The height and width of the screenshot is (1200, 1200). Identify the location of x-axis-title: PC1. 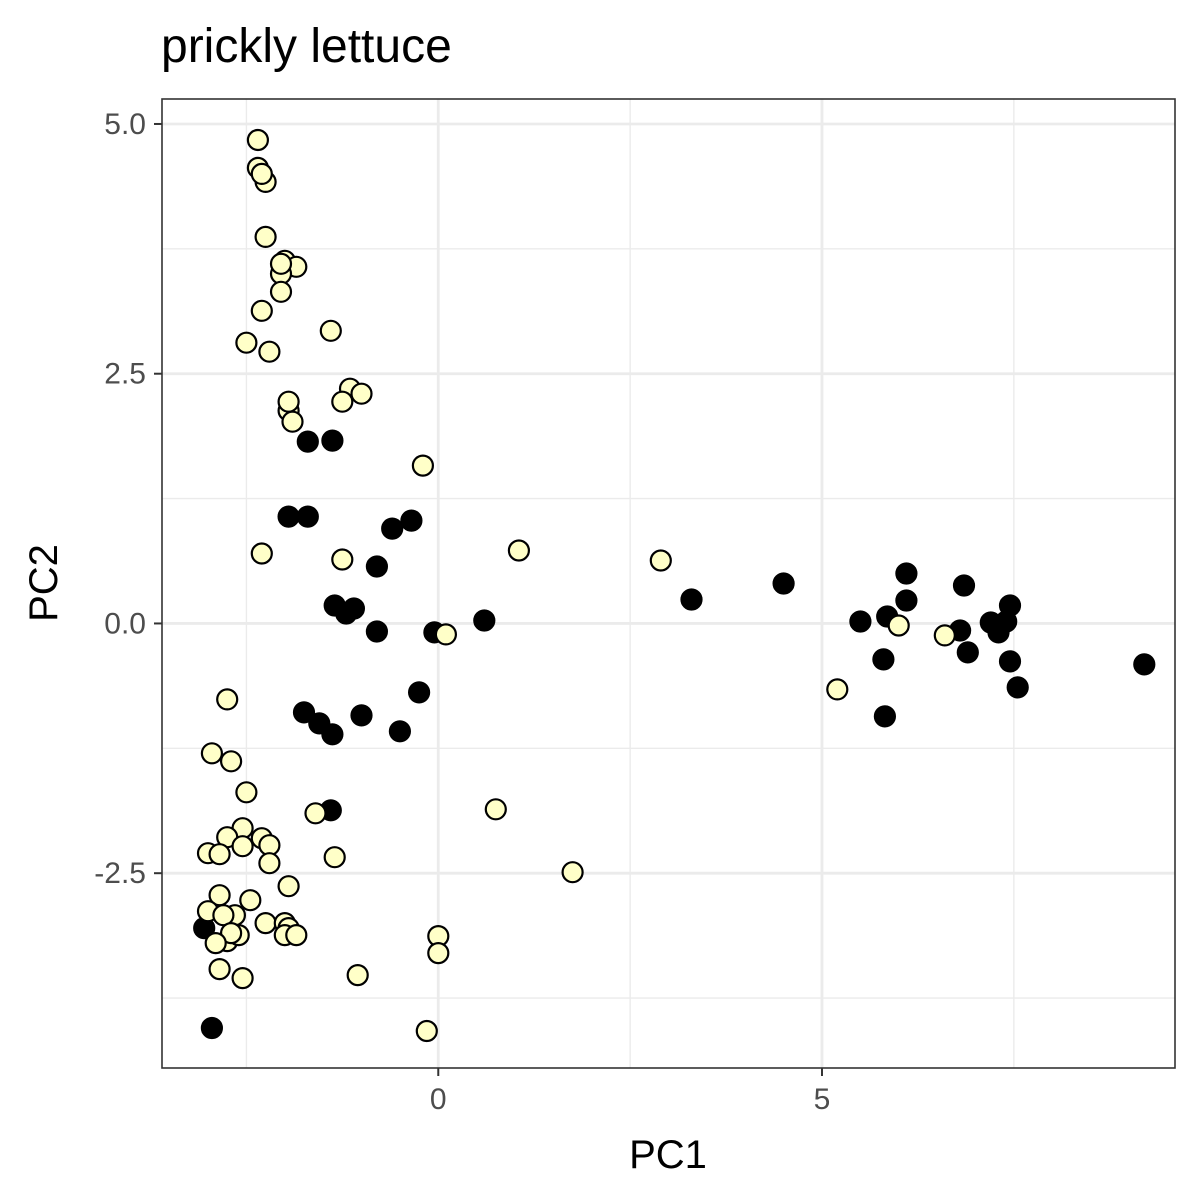
(668, 1155).